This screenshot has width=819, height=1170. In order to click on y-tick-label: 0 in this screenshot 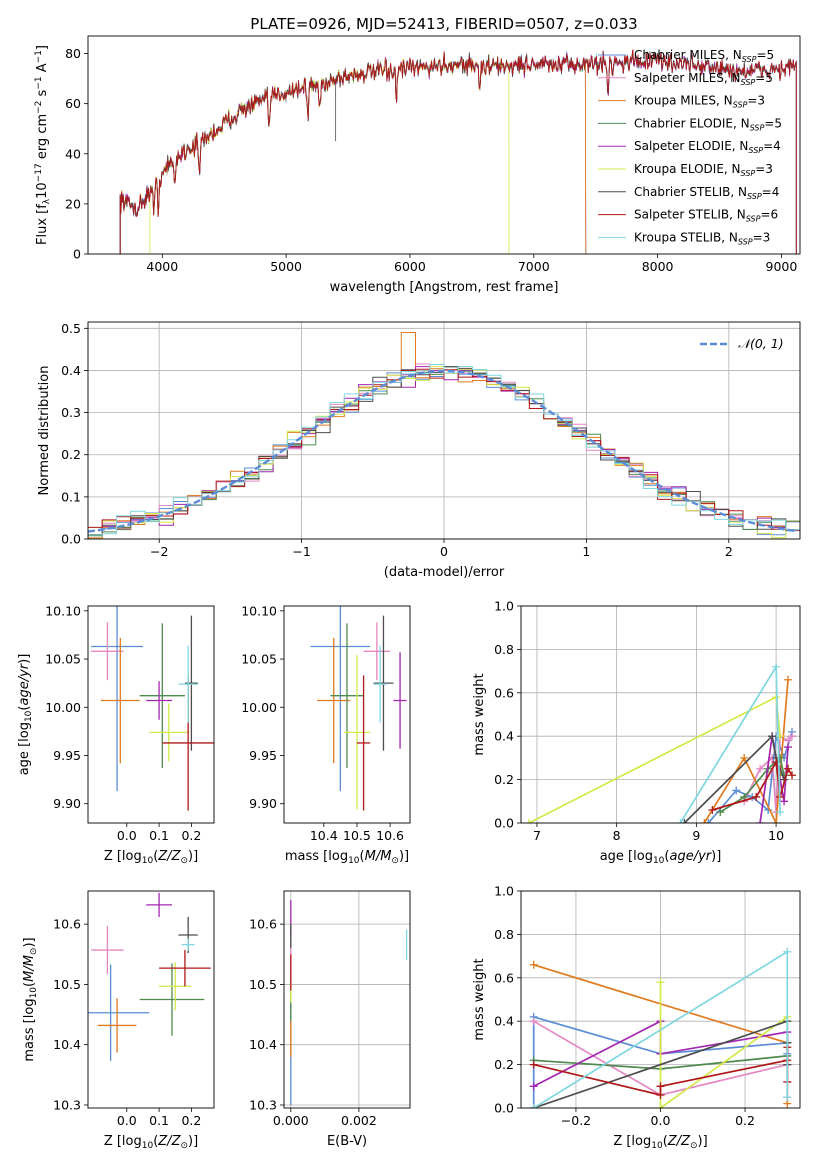, I will do `click(77, 254)`.